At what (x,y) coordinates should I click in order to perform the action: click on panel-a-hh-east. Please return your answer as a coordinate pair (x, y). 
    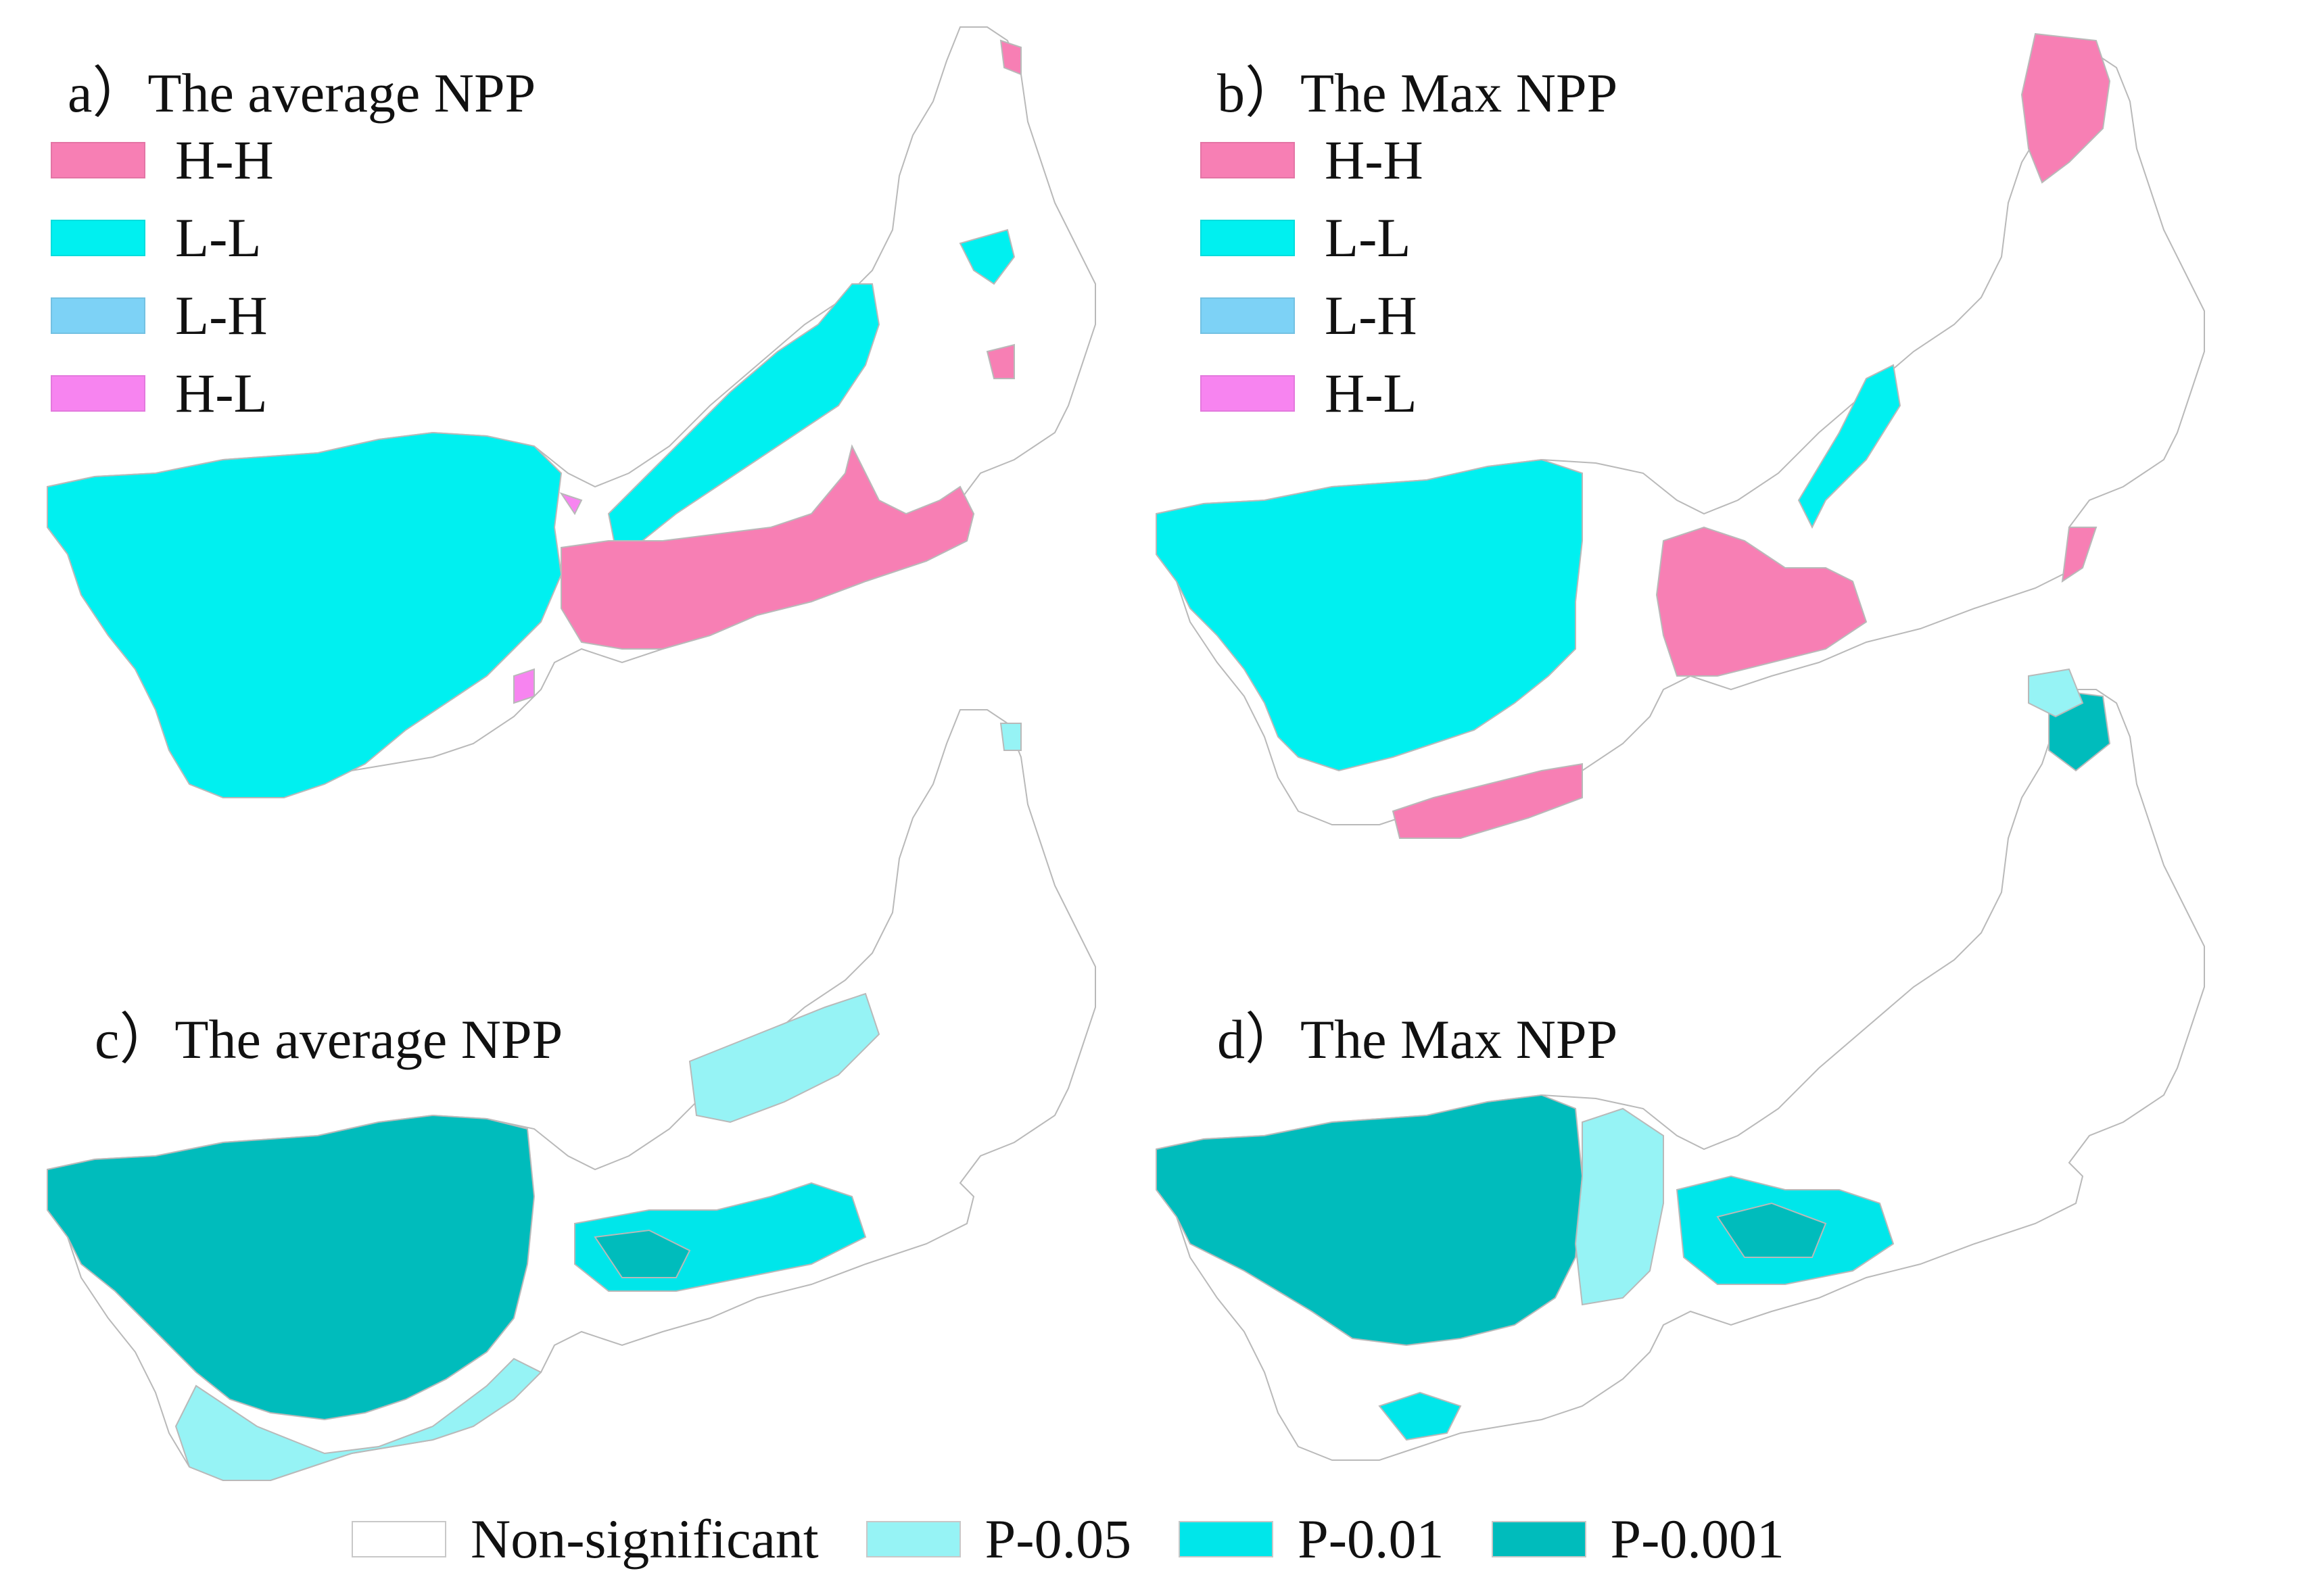
    Looking at the image, I should click on (1000, 361).